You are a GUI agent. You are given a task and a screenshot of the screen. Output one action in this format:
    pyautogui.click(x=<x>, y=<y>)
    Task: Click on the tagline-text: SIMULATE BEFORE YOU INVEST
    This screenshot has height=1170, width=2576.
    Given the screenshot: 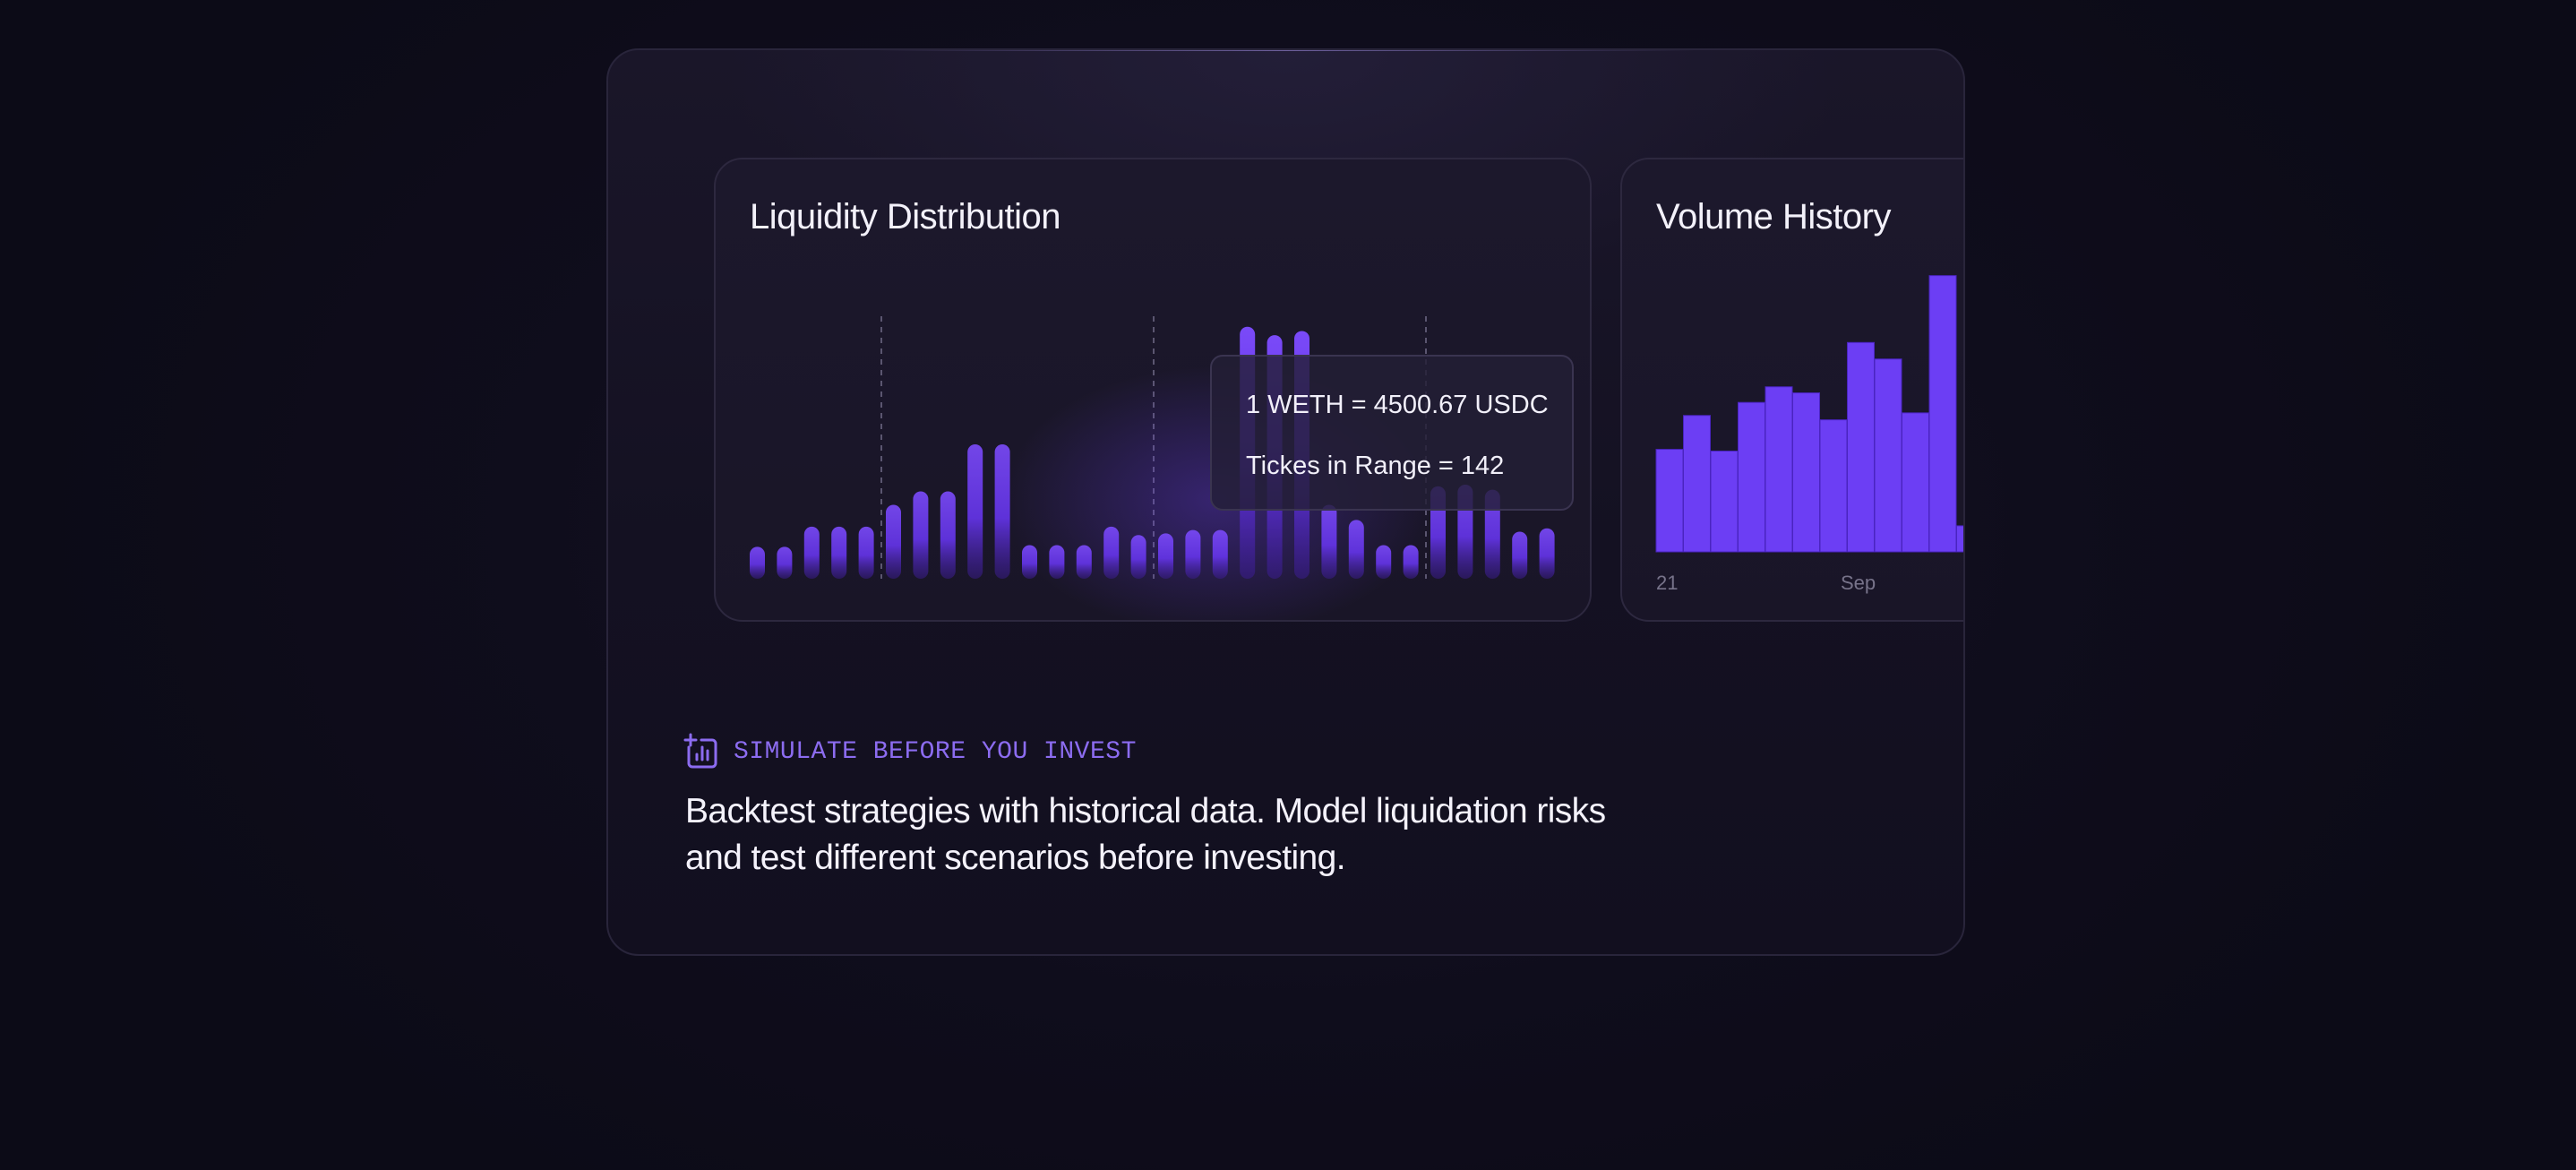 What is the action you would take?
    pyautogui.click(x=935, y=751)
    